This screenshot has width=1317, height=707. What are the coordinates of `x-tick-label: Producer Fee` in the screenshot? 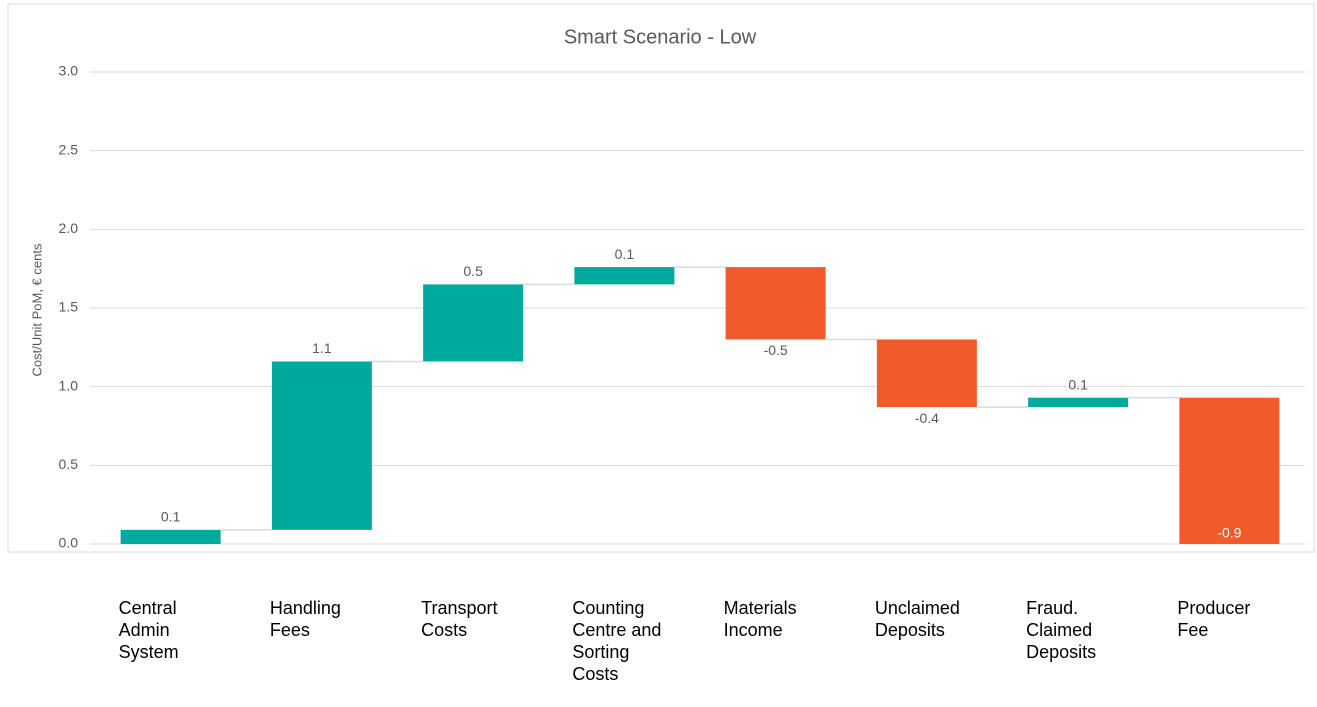 It's located at (1214, 619).